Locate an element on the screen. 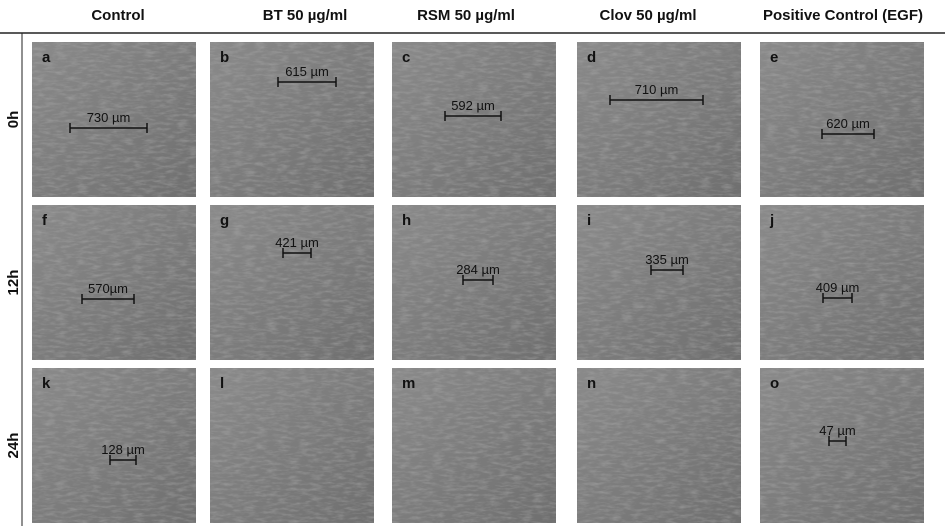  panel-letter: d is located at coordinates (591, 57).